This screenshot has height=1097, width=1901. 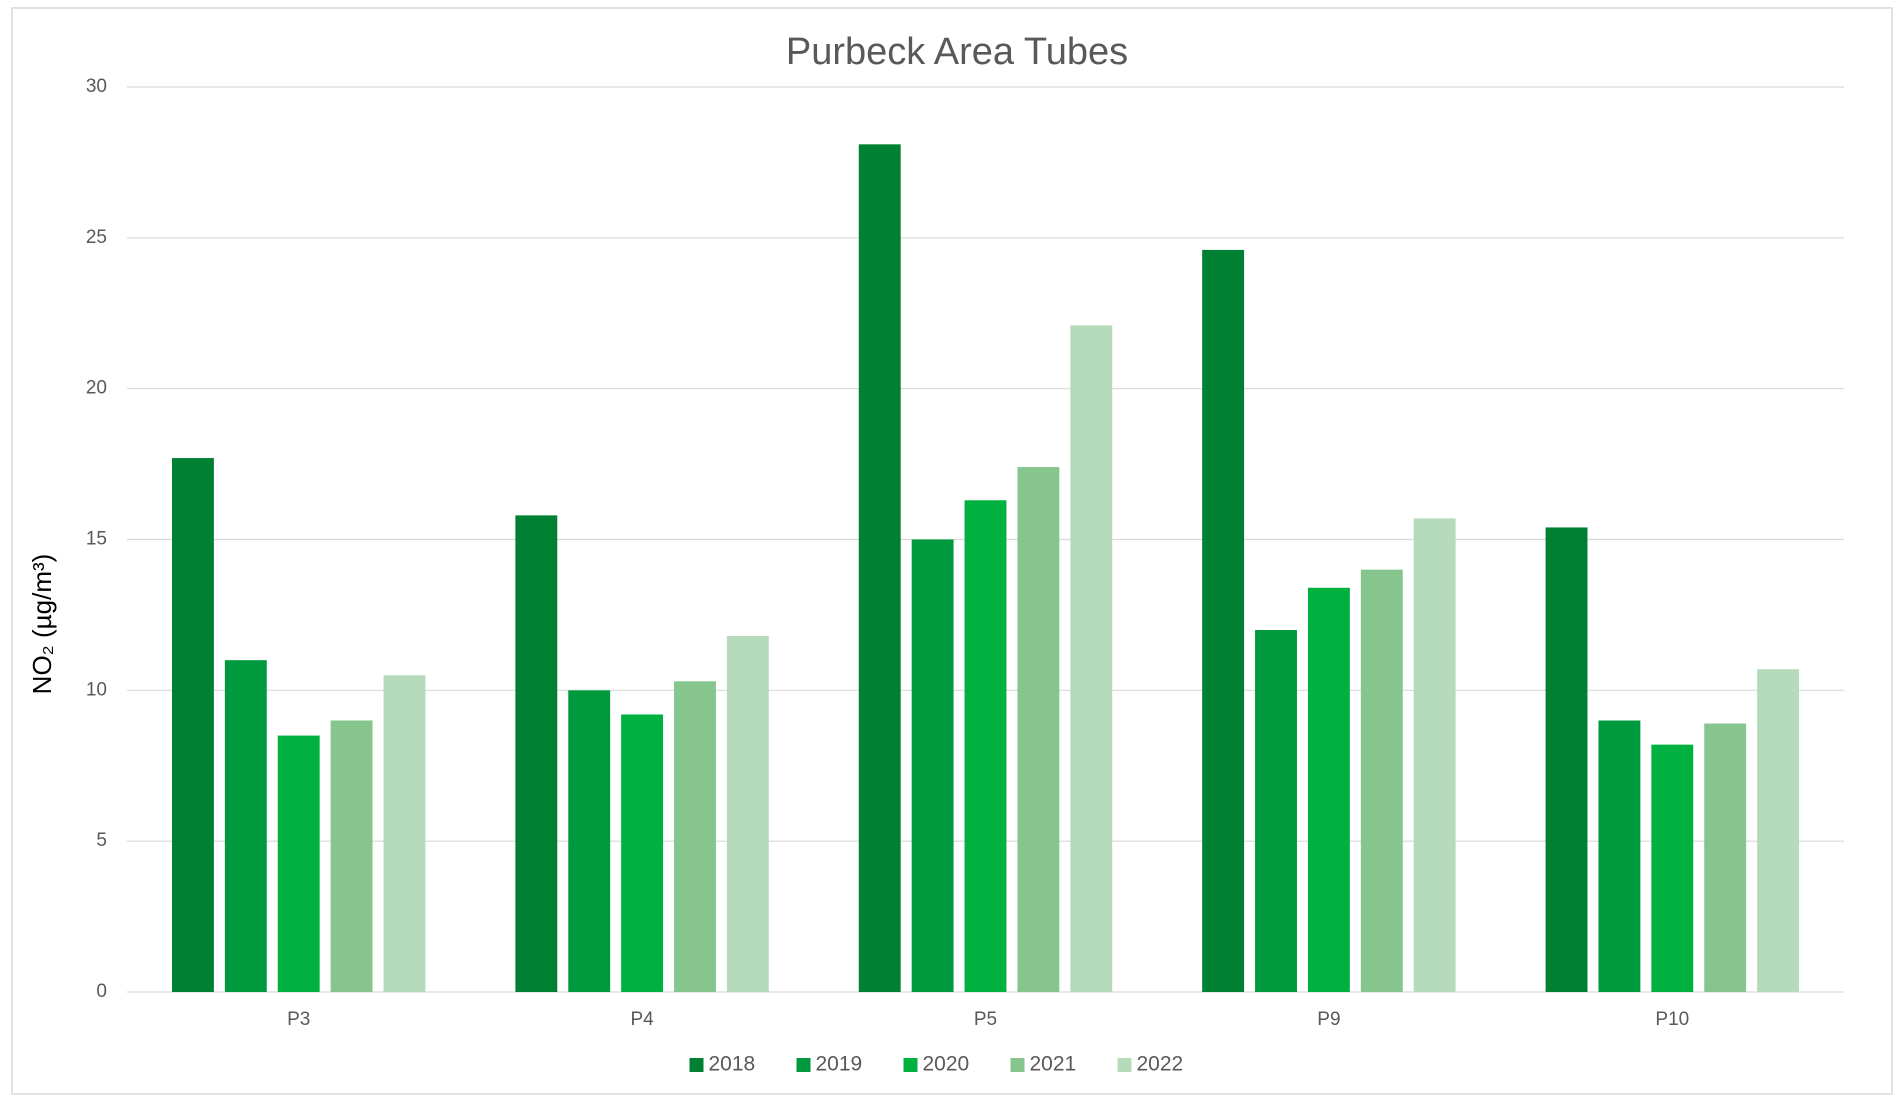 I want to click on legend-label: 2022, so click(x=1160, y=1064).